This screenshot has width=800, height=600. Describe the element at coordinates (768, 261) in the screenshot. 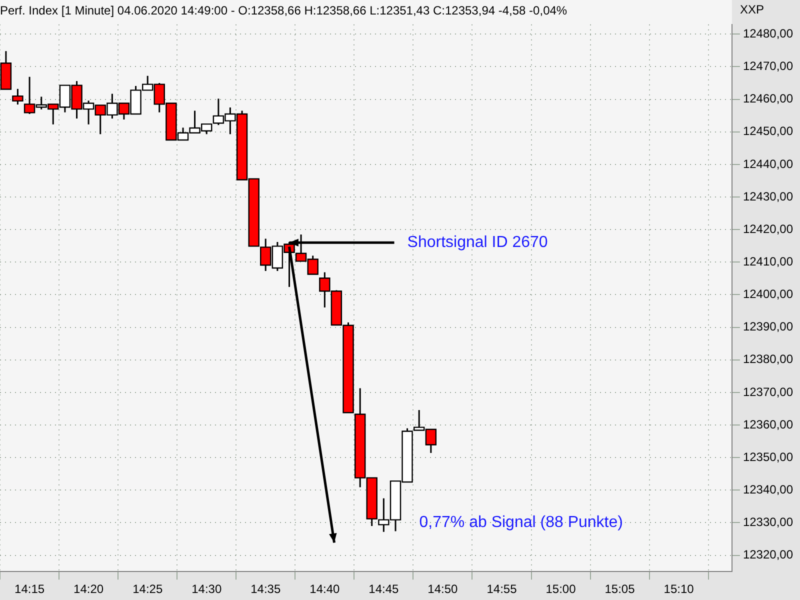

I see `y-tick-label: 12410,00` at that location.